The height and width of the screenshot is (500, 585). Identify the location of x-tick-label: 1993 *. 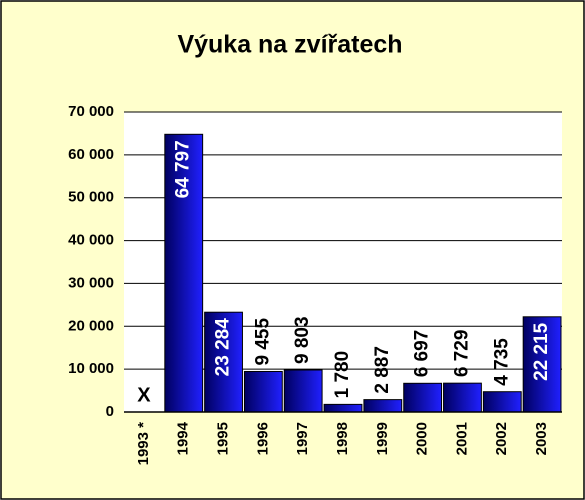
(143, 444).